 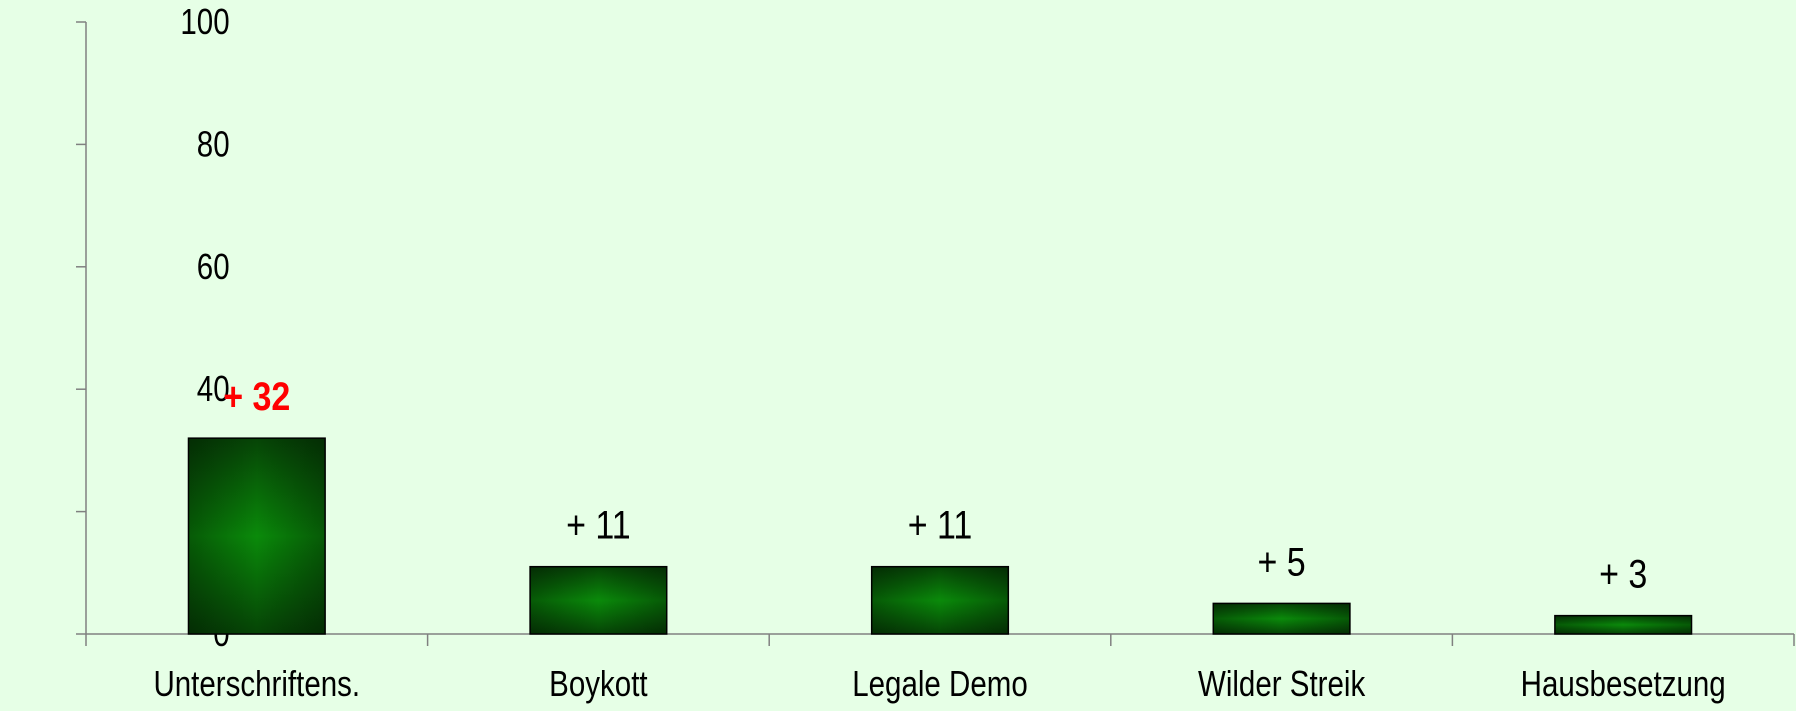 I want to click on y-tick-label: 100, so click(x=204, y=21).